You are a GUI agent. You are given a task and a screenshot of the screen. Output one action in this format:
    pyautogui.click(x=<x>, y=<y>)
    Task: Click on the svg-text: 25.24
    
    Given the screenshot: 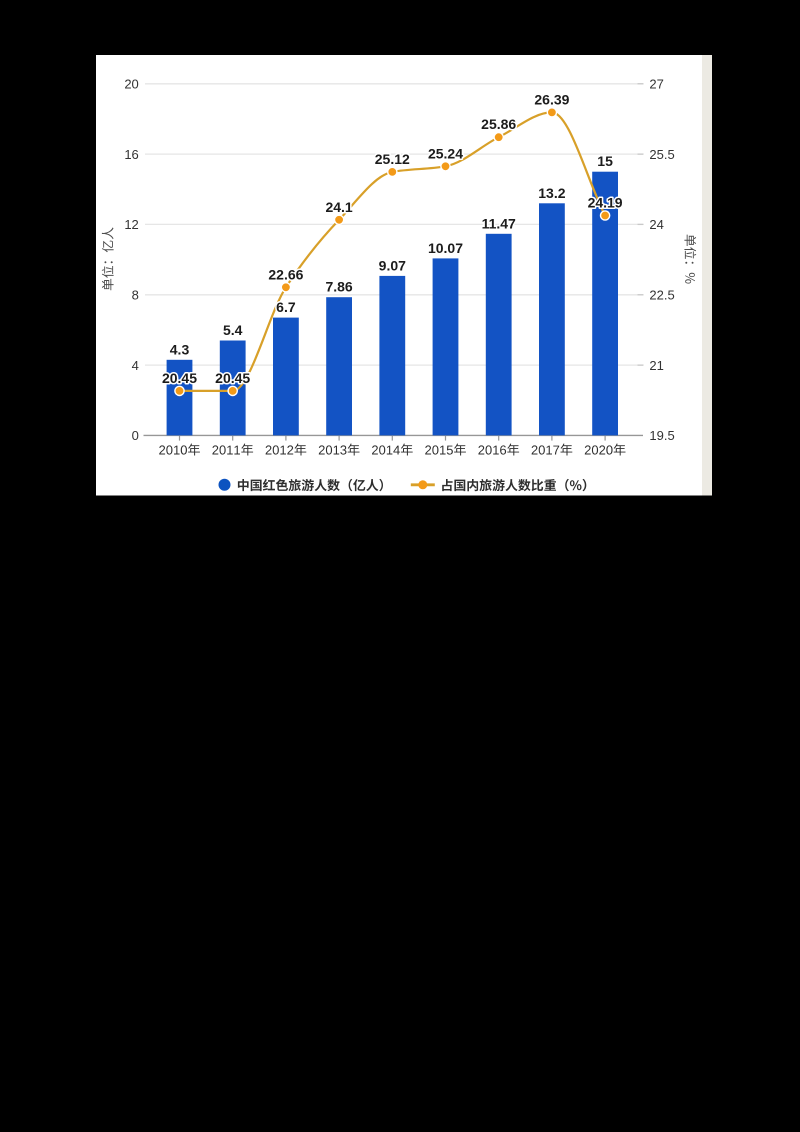 What is the action you would take?
    pyautogui.click(x=445, y=153)
    